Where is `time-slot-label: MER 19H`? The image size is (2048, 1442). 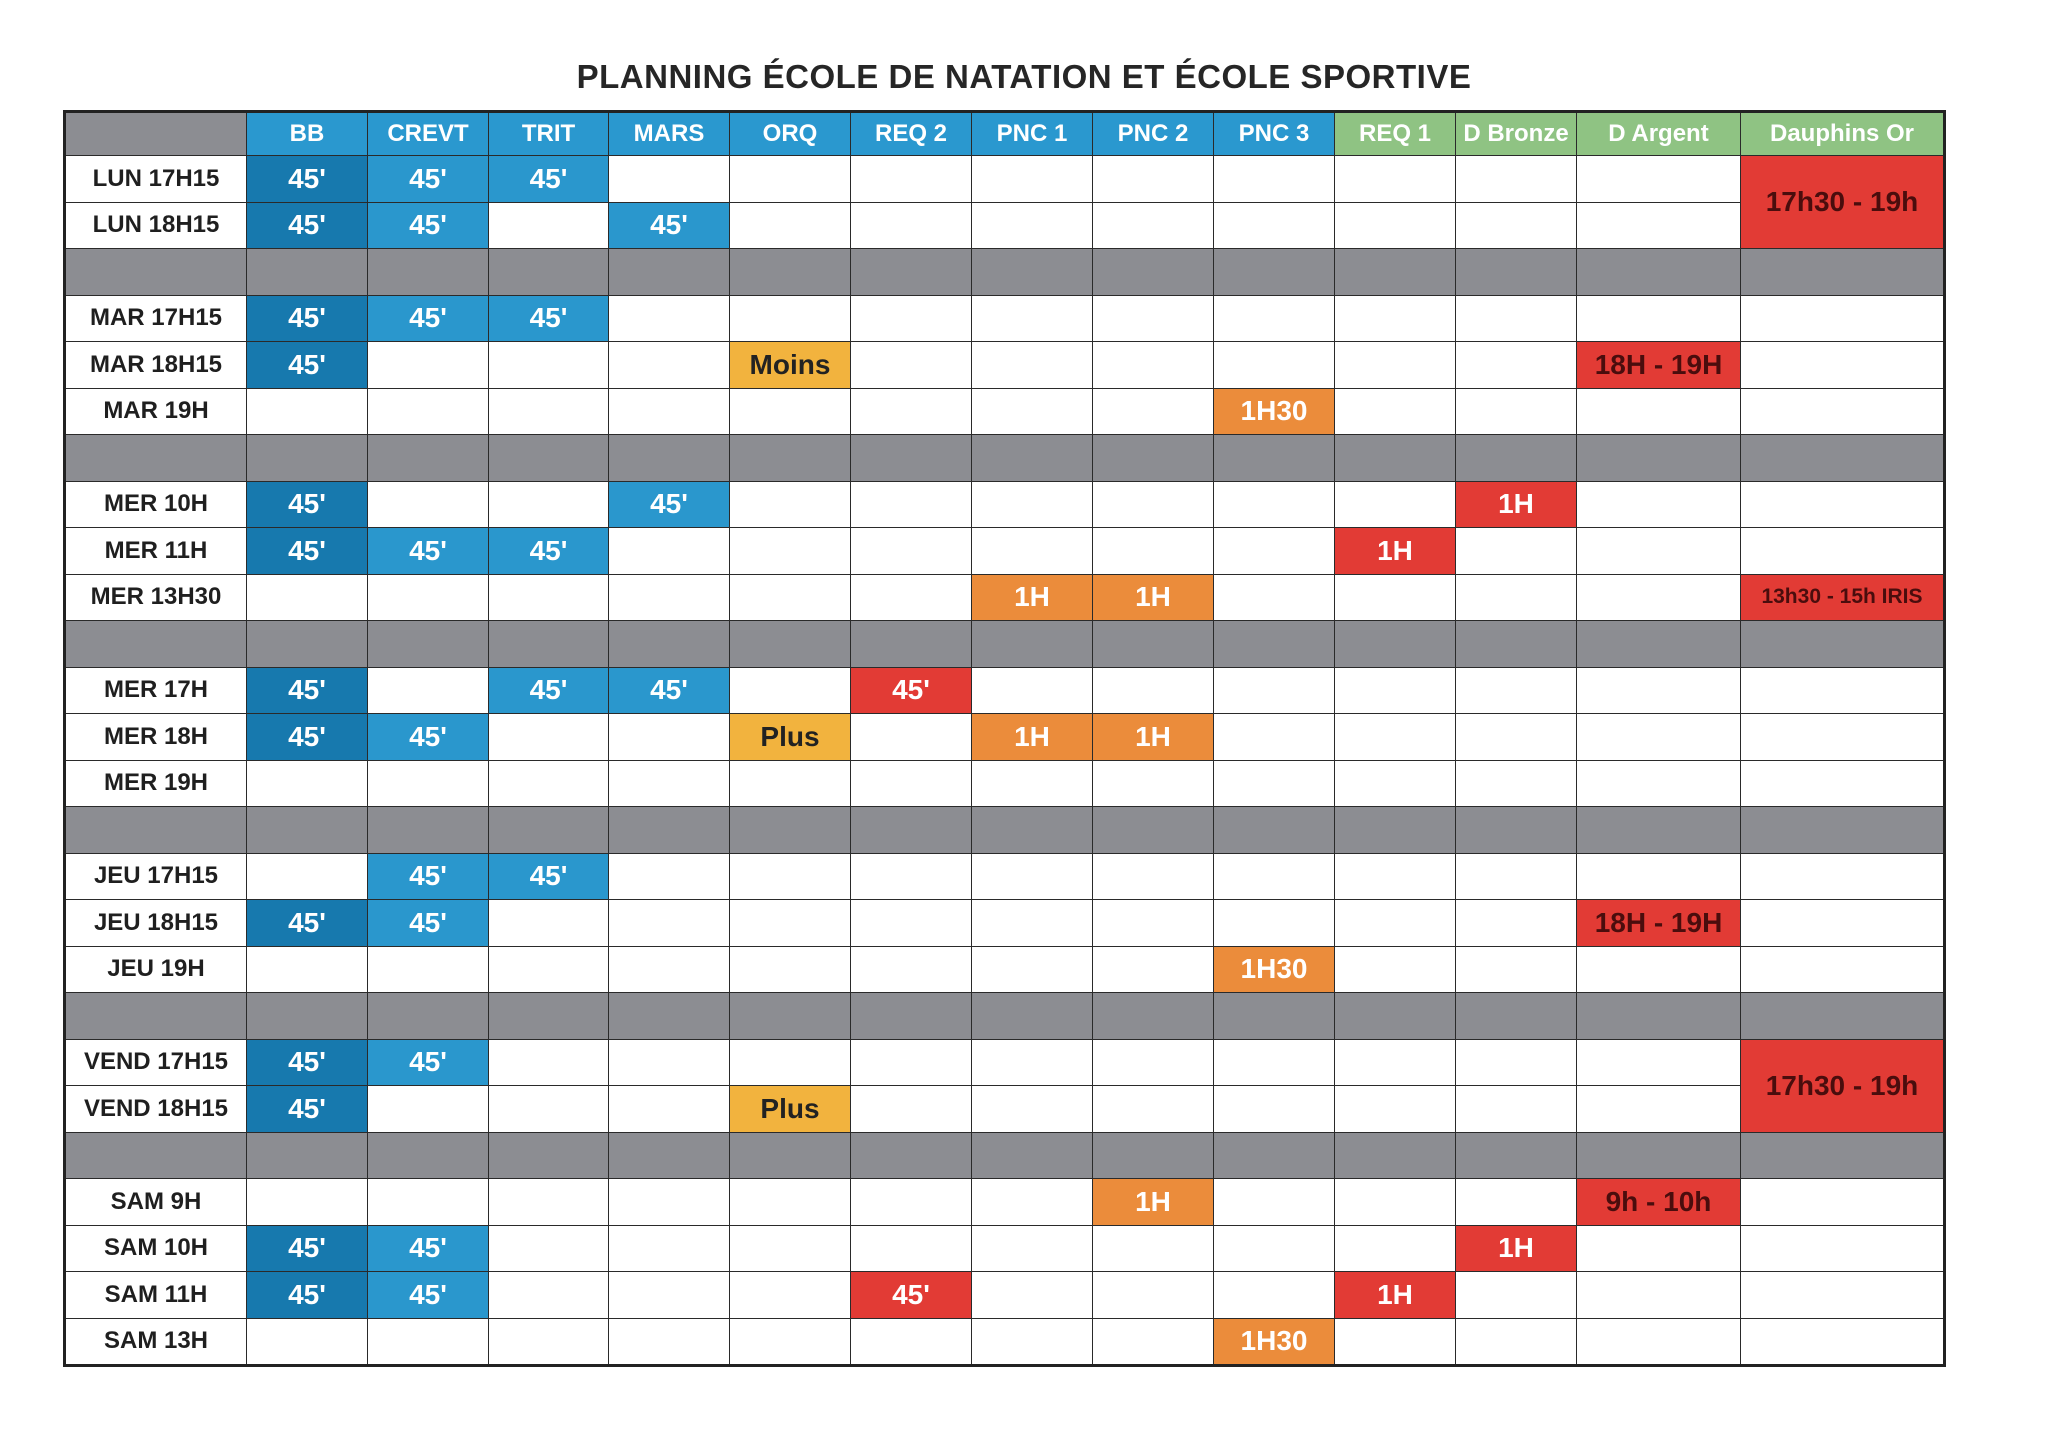 time-slot-label: MER 19H is located at coordinates (155, 783).